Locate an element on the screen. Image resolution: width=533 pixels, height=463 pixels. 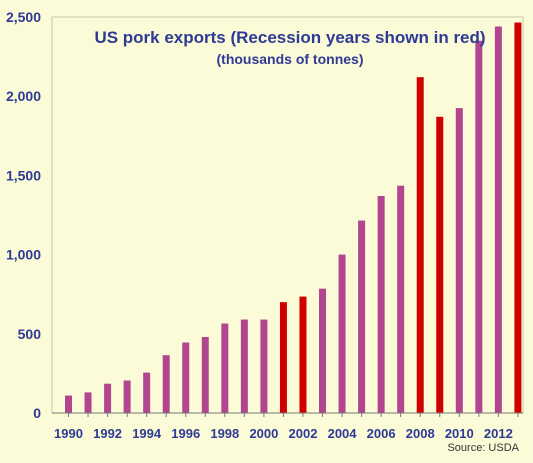
x-tick-label: 2010 is located at coordinates (459, 433).